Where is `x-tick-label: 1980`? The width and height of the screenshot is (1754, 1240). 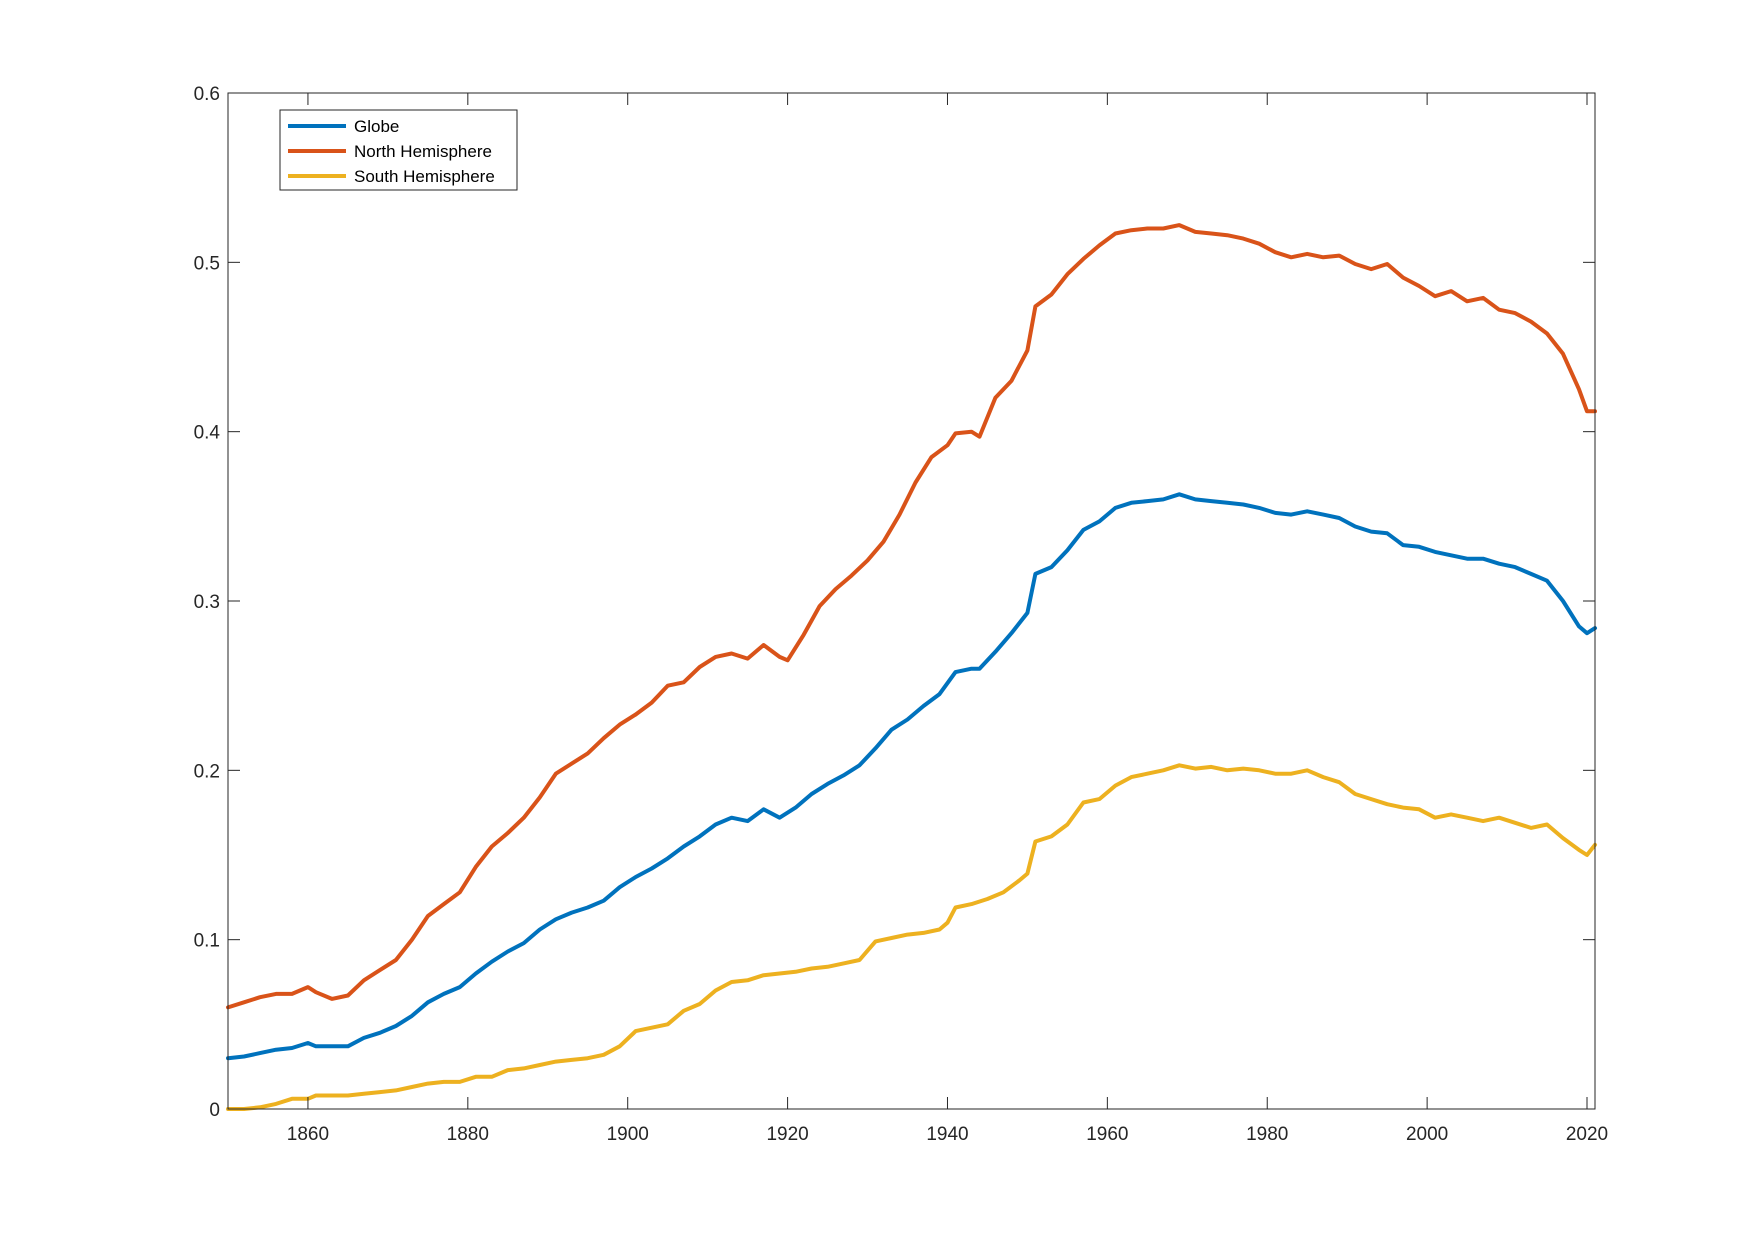 x-tick-label: 1980 is located at coordinates (1267, 1134).